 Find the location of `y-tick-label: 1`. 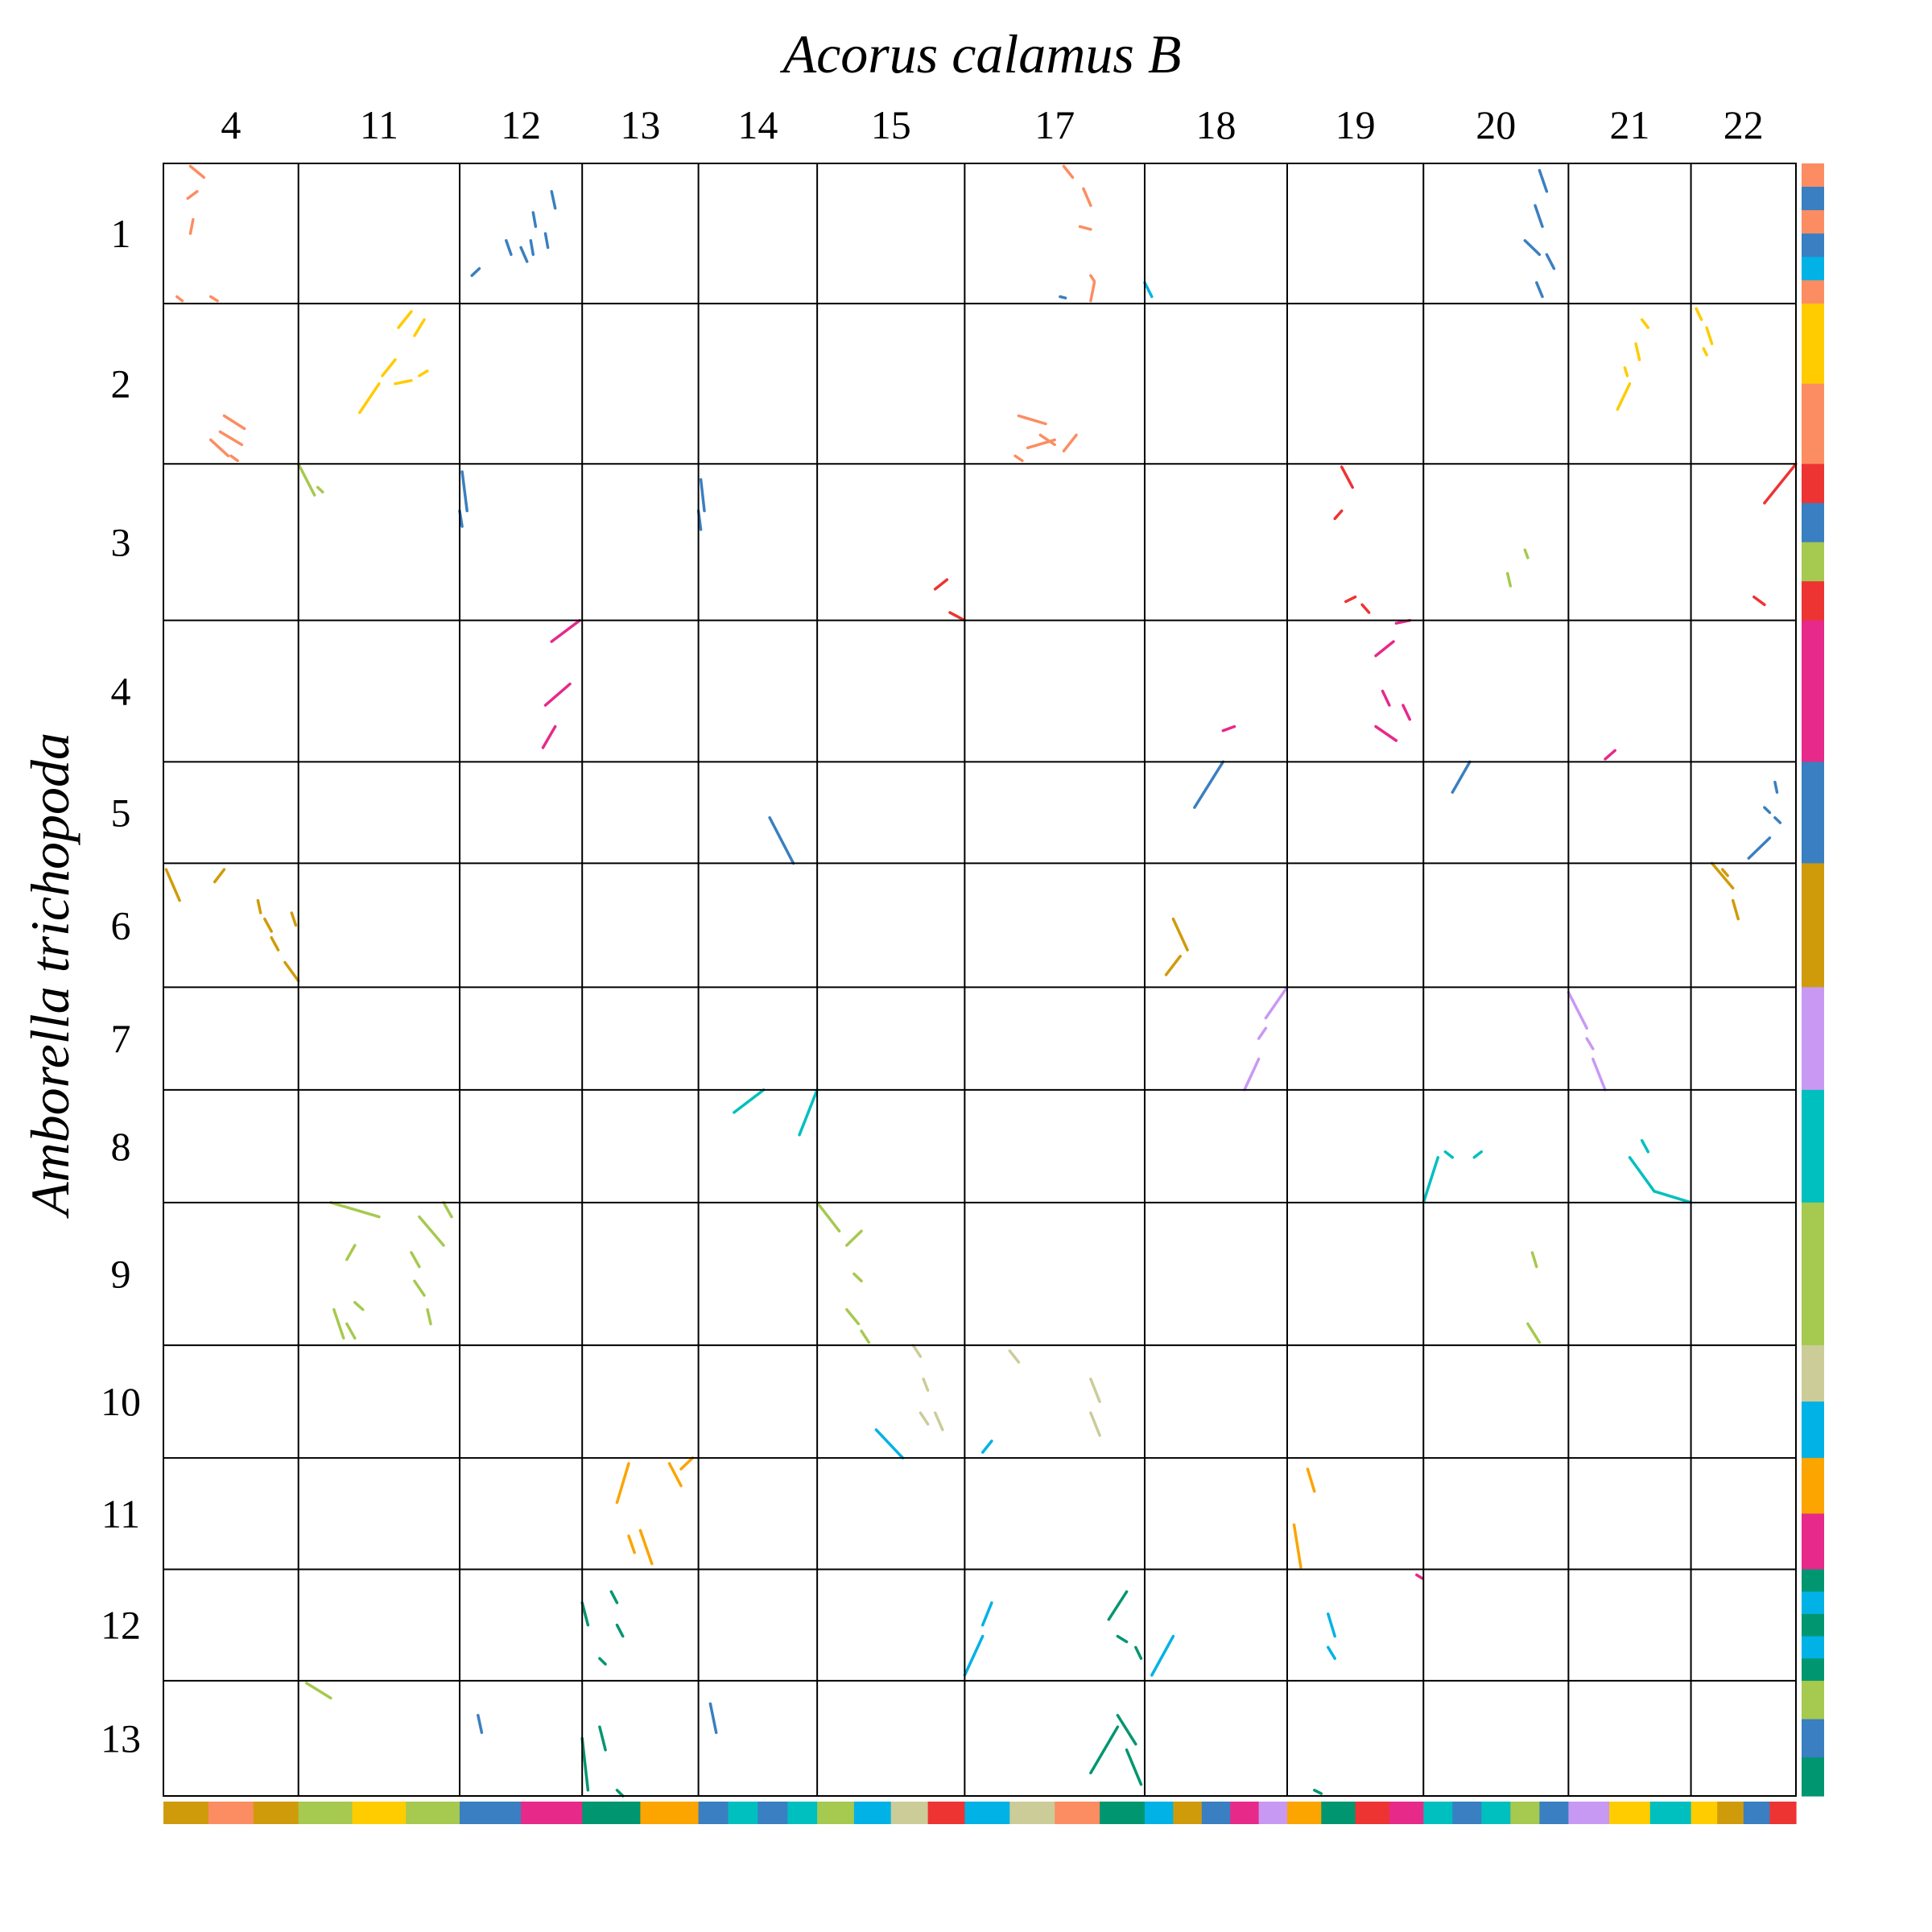

y-tick-label: 1 is located at coordinates (121, 233).